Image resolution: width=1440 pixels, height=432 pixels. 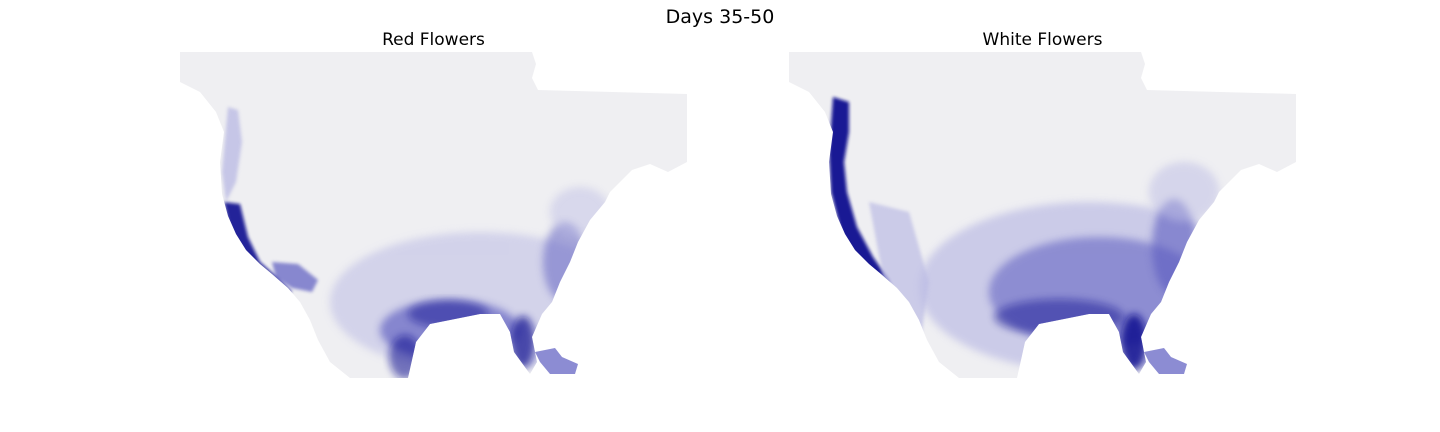 I want to click on density-southwest, so click(x=295, y=277).